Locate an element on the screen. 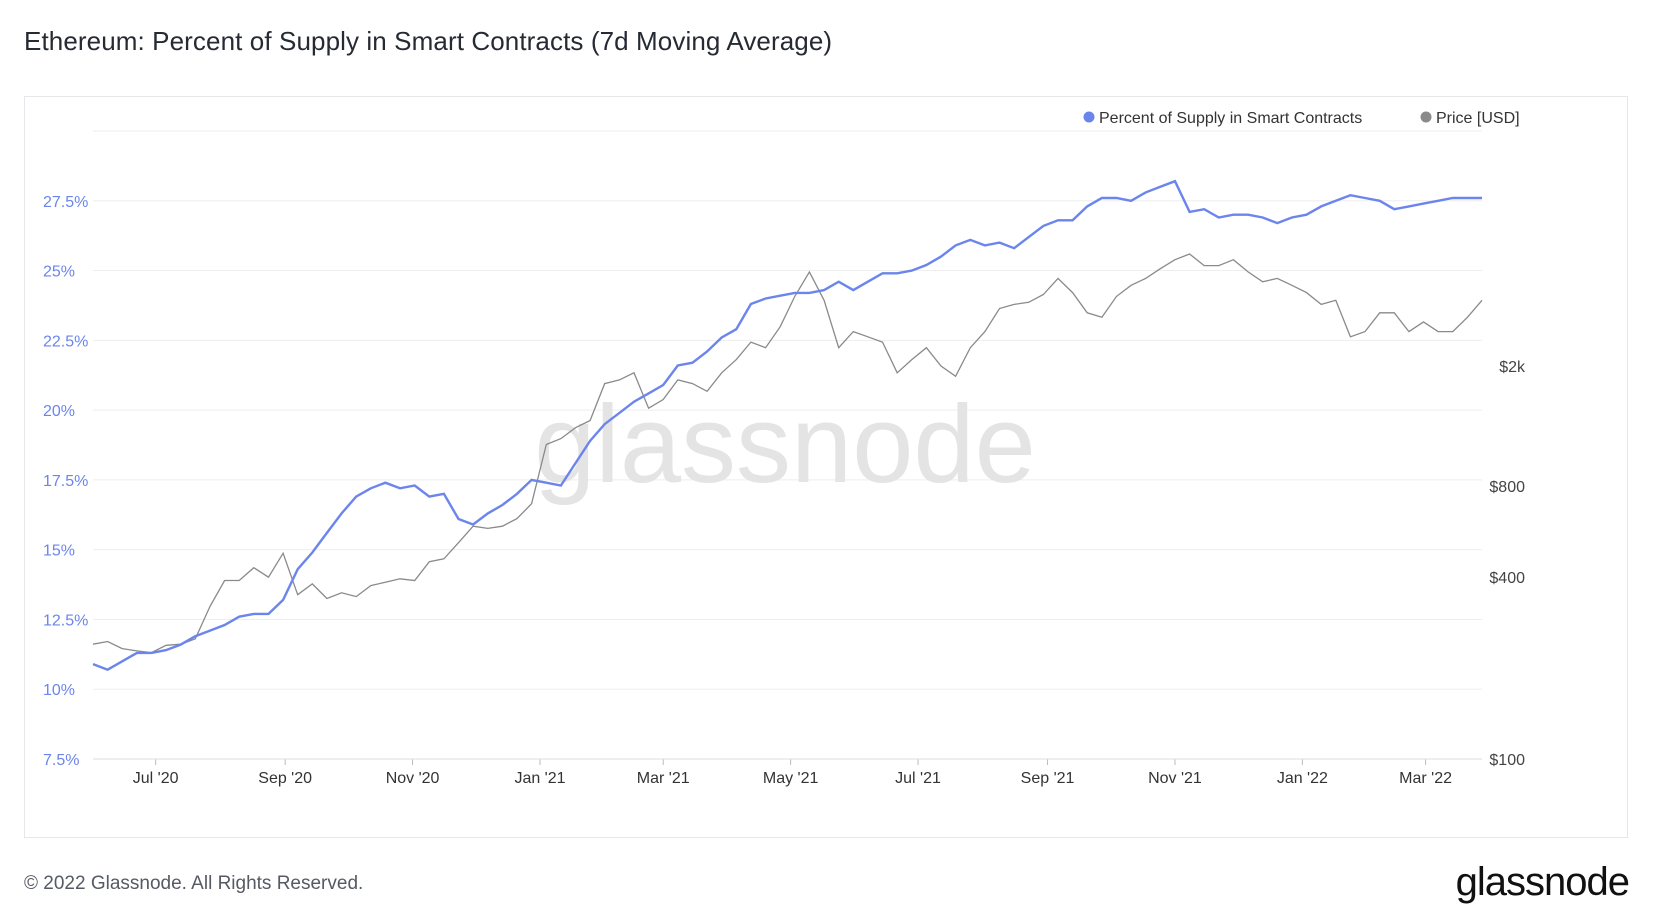  y-left-tick-label: 10% is located at coordinates (59, 690).